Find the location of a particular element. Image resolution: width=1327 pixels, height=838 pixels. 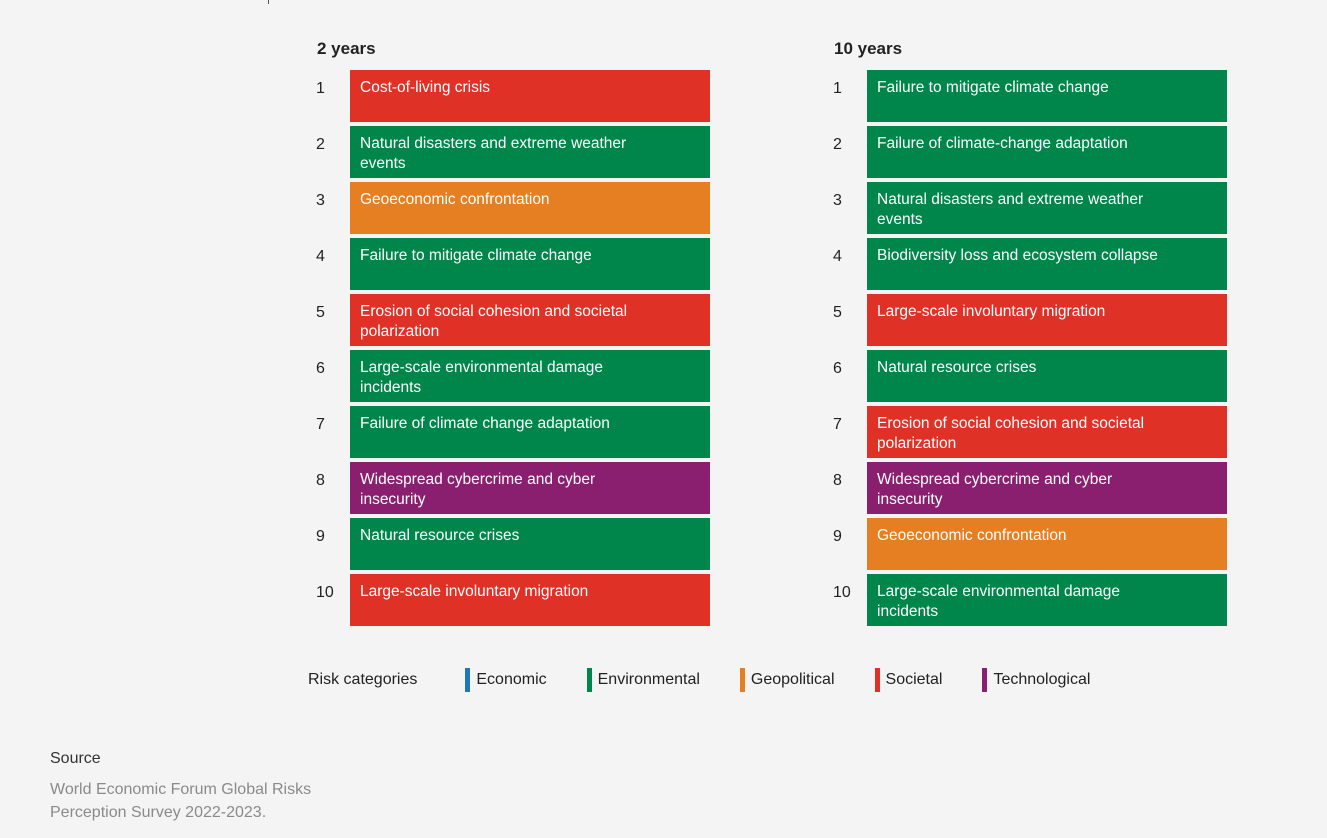

risk-box: Failure of climate-change adaptation is located at coordinates (1047, 152).